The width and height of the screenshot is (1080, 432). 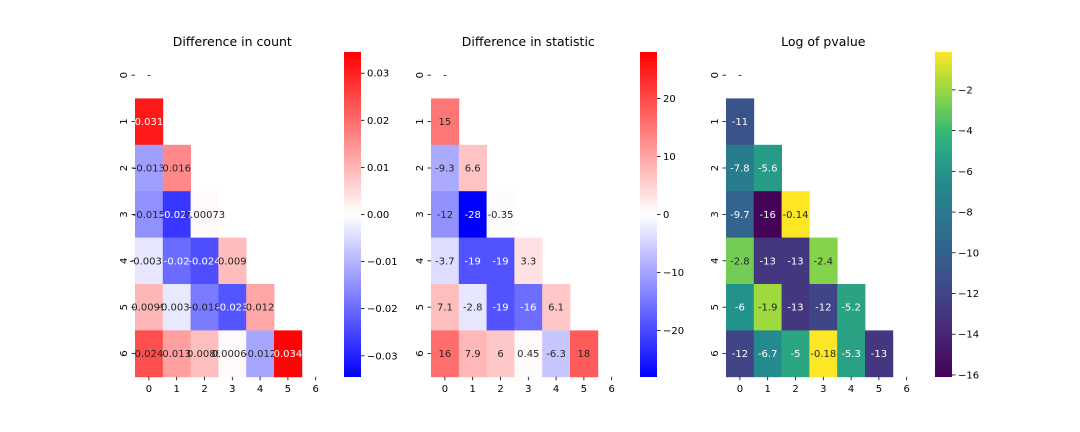 What do you see at coordinates (556, 354) in the screenshot?
I see `cell-label: -6.3` at bounding box center [556, 354].